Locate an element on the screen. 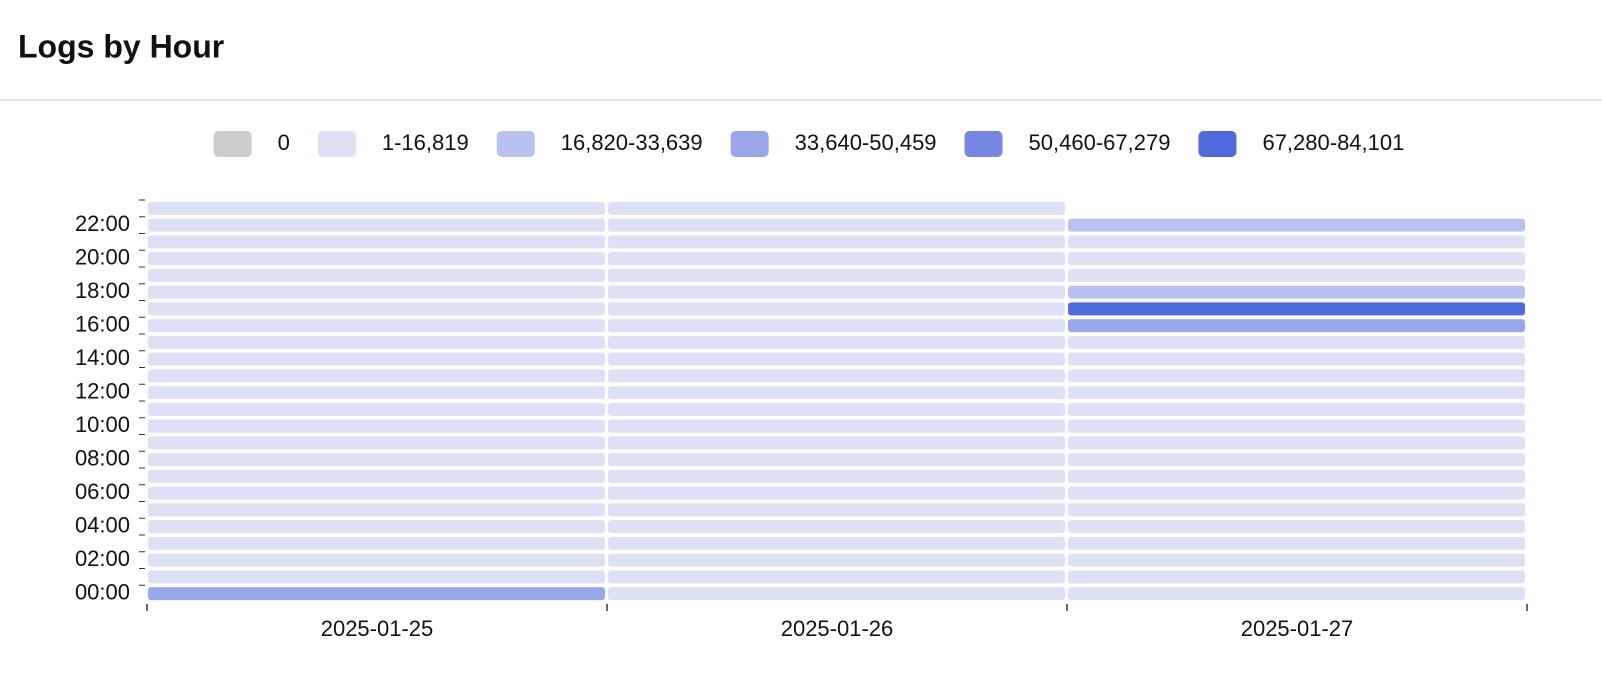 This screenshot has height=674, width=1602. legend-label: 1-16,819 is located at coordinates (425, 142).